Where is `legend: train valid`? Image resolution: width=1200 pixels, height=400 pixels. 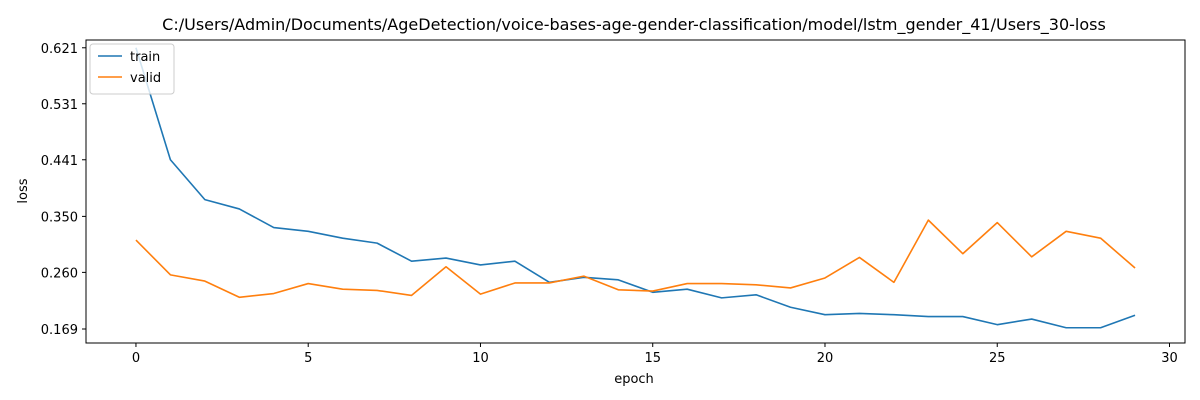
legend: train valid is located at coordinates (132, 69).